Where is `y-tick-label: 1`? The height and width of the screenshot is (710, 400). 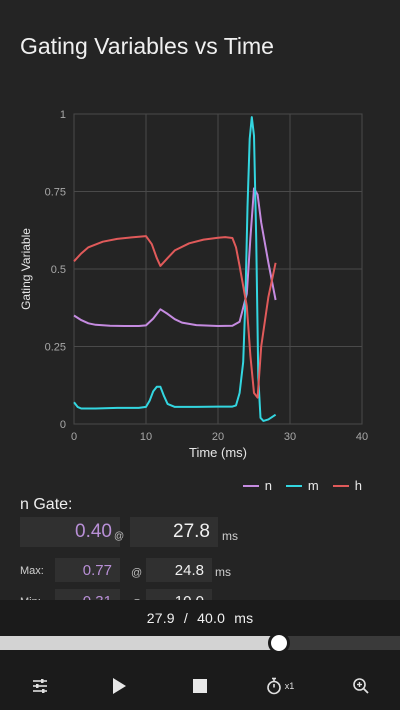 y-tick-label: 1 is located at coordinates (63, 115).